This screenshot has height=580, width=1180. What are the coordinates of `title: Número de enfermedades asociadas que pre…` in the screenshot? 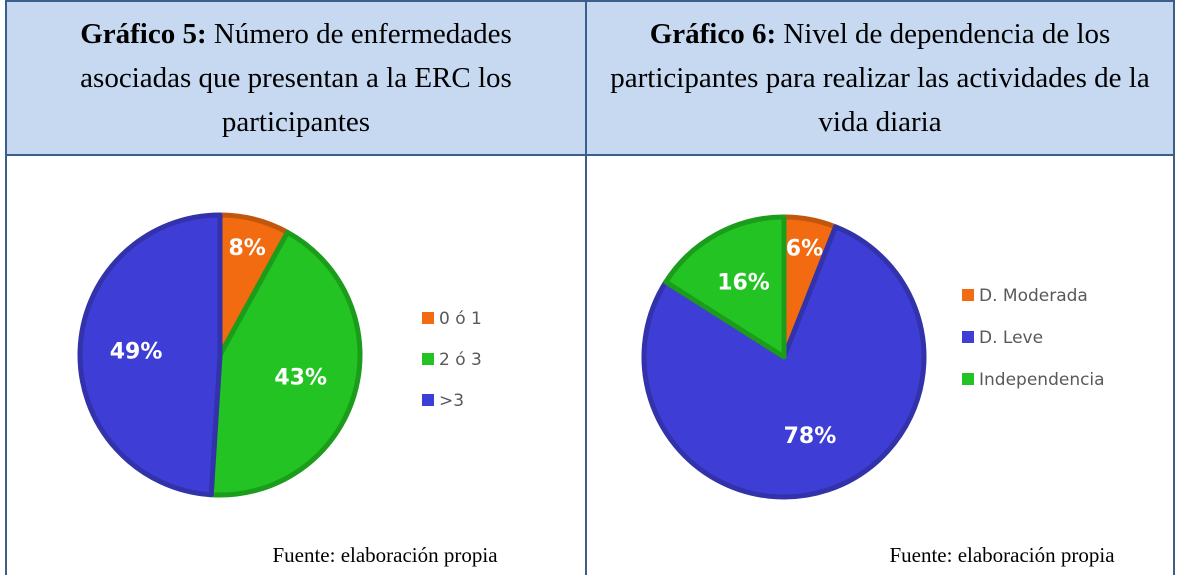 It's located at (296, 78).